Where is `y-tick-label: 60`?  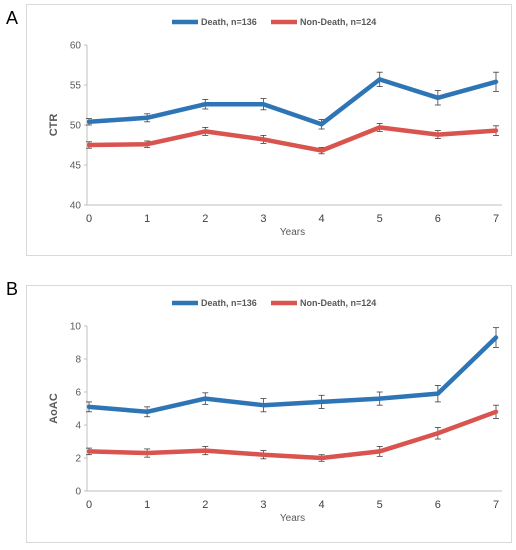 y-tick-label: 60 is located at coordinates (76, 46).